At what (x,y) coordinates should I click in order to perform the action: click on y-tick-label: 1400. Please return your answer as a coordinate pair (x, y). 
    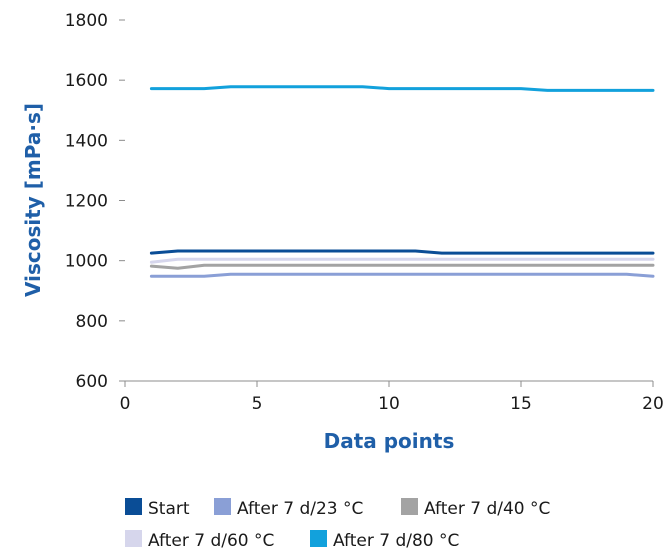
    Looking at the image, I should click on (86, 141).